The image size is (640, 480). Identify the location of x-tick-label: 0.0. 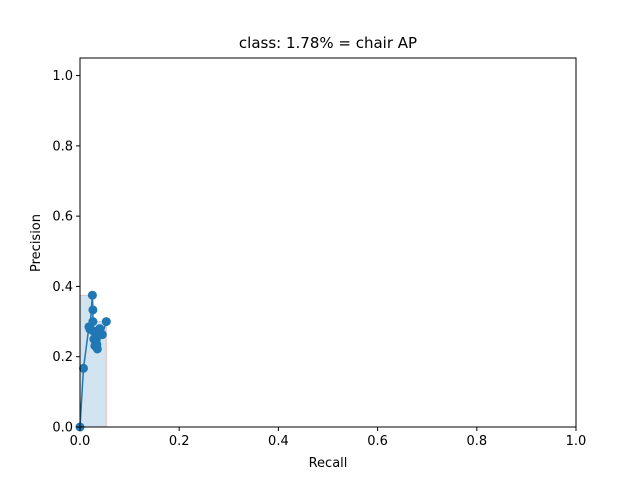
(80, 441).